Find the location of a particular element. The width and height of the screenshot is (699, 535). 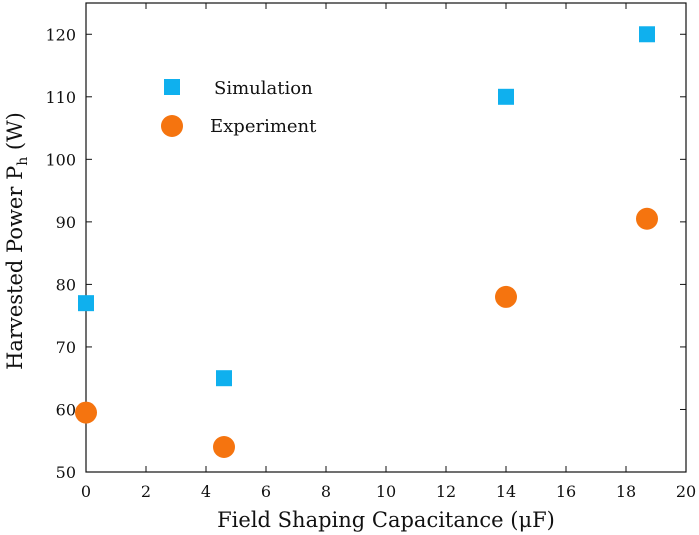

x-tick-label: 0 is located at coordinates (86, 491).